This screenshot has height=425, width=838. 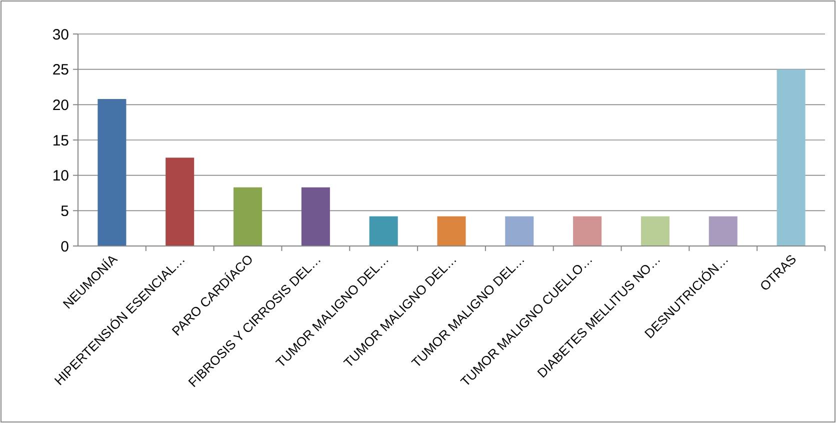 I want to click on y-tick-label: 25, so click(x=60, y=70).